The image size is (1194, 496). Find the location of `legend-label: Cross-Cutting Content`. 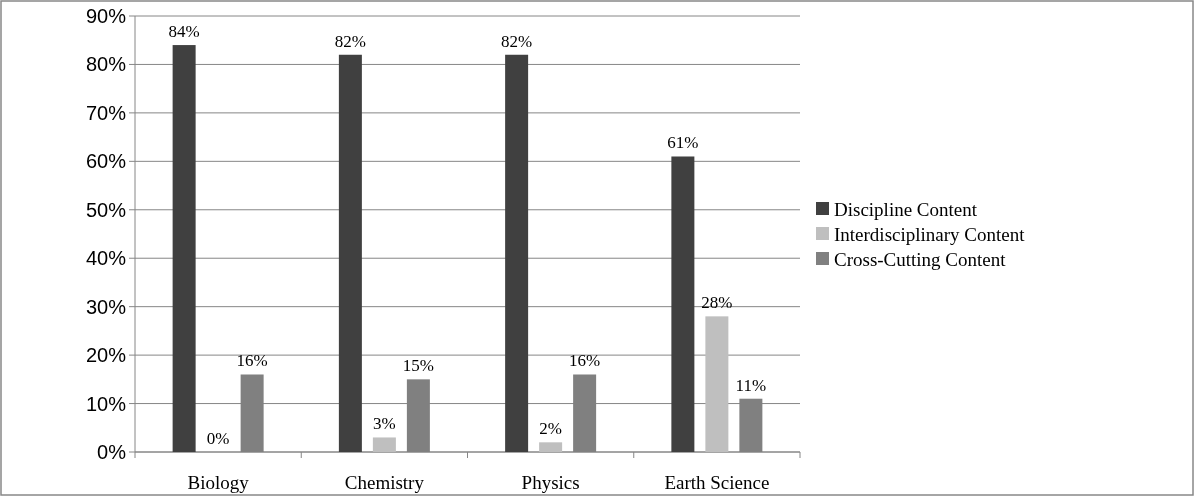

legend-label: Cross-Cutting Content is located at coordinates (920, 259).